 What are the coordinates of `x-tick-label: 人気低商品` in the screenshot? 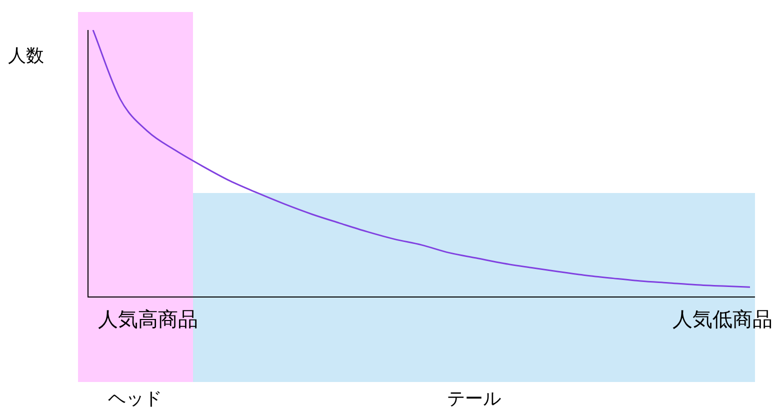 It's located at (722, 319).